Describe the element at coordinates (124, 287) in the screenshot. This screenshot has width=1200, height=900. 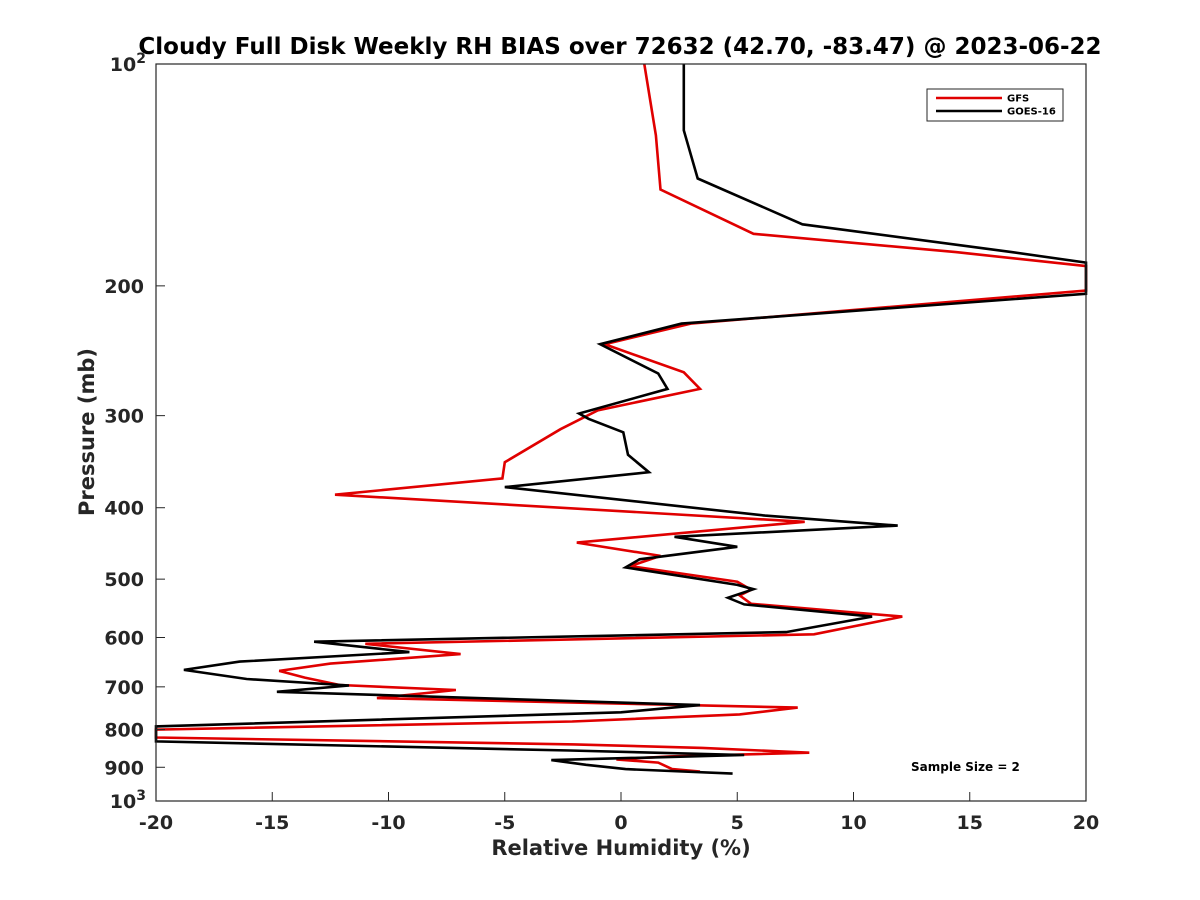
I see `y-tick-label: 200` at that location.